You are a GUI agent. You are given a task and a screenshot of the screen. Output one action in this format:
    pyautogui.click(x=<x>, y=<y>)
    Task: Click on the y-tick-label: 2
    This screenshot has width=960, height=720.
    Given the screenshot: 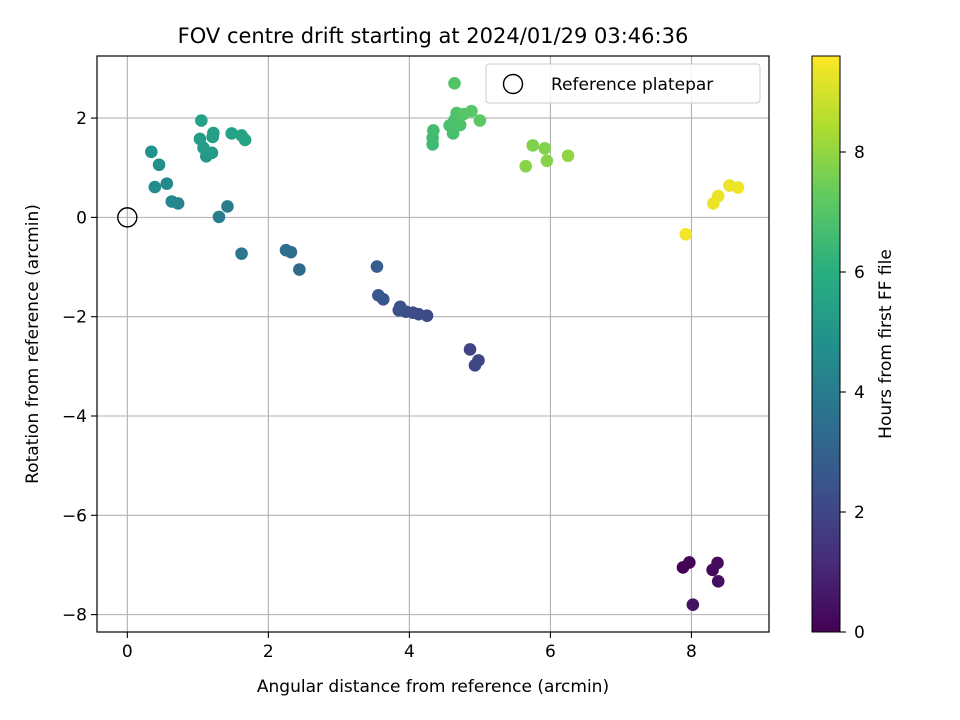 What is the action you would take?
    pyautogui.click(x=81, y=119)
    